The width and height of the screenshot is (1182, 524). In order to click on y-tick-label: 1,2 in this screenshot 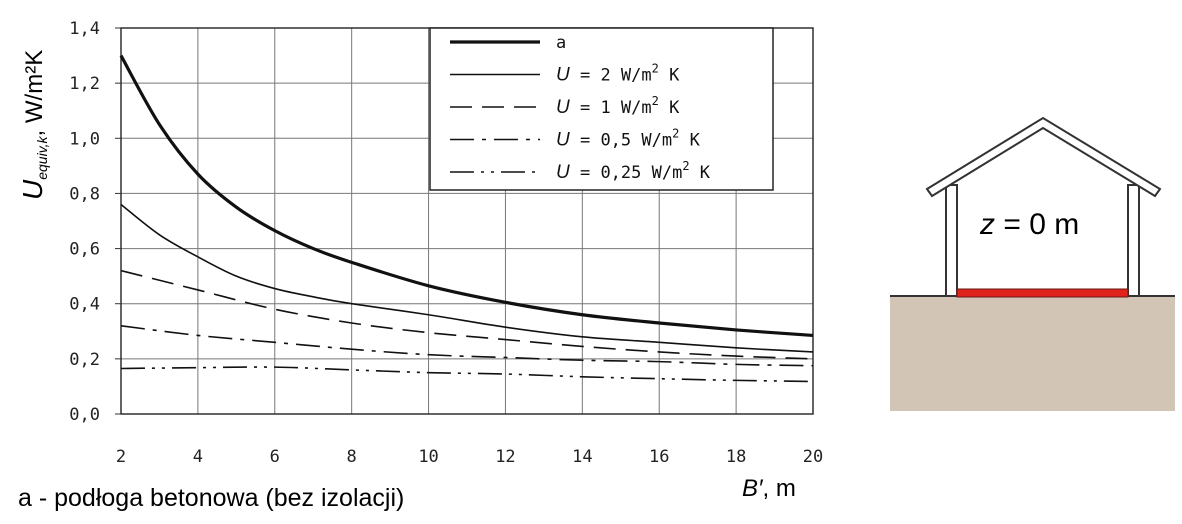, I will do `click(84, 84)`.